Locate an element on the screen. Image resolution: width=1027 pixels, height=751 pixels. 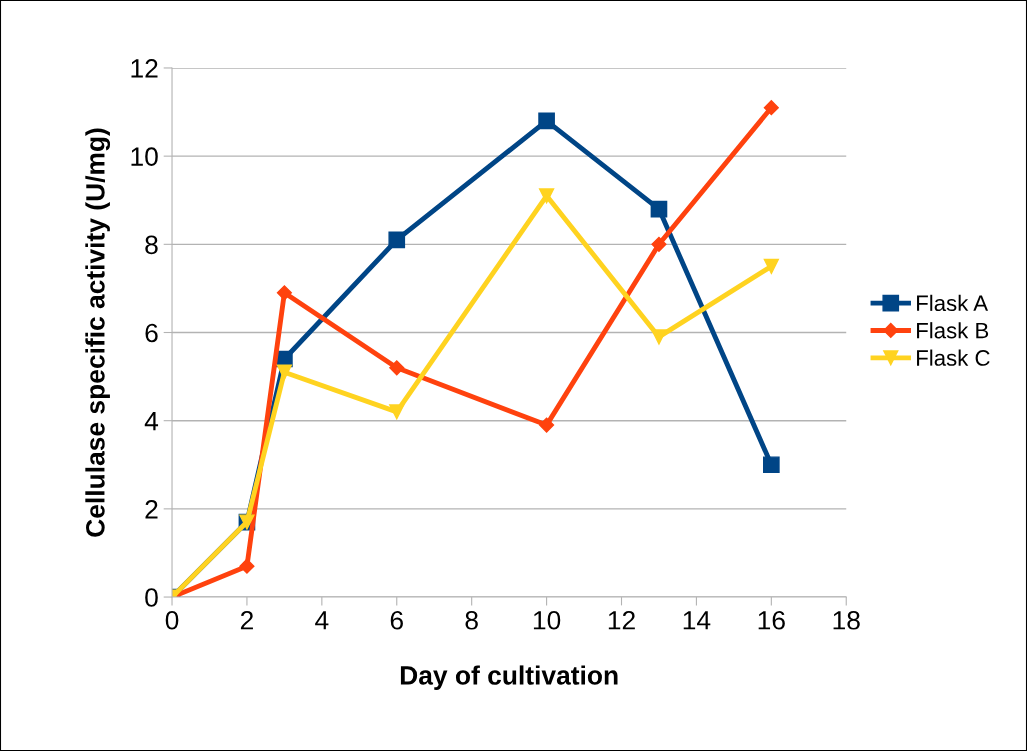
x-tick-label: 12 is located at coordinates (621, 620).